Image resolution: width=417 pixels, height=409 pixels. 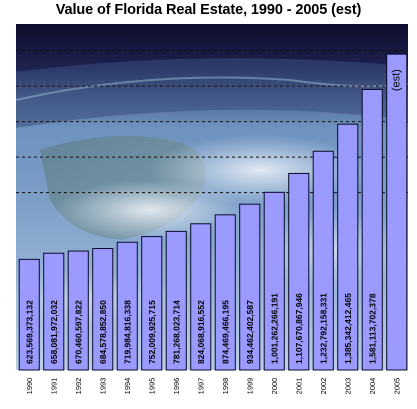 I want to click on bar-2004, so click(x=372, y=229).